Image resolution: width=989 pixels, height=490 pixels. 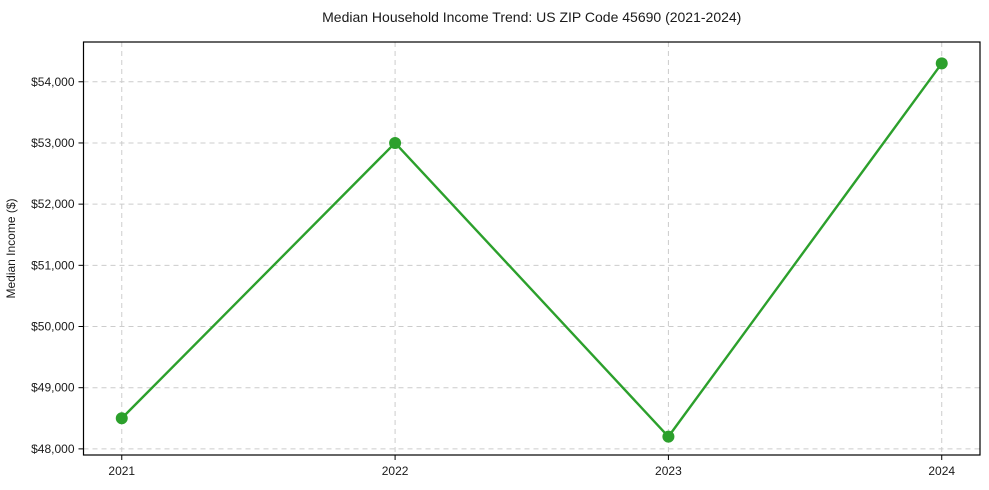 What do you see at coordinates (395, 142) in the screenshot?
I see `data-point-2022` at bounding box center [395, 142].